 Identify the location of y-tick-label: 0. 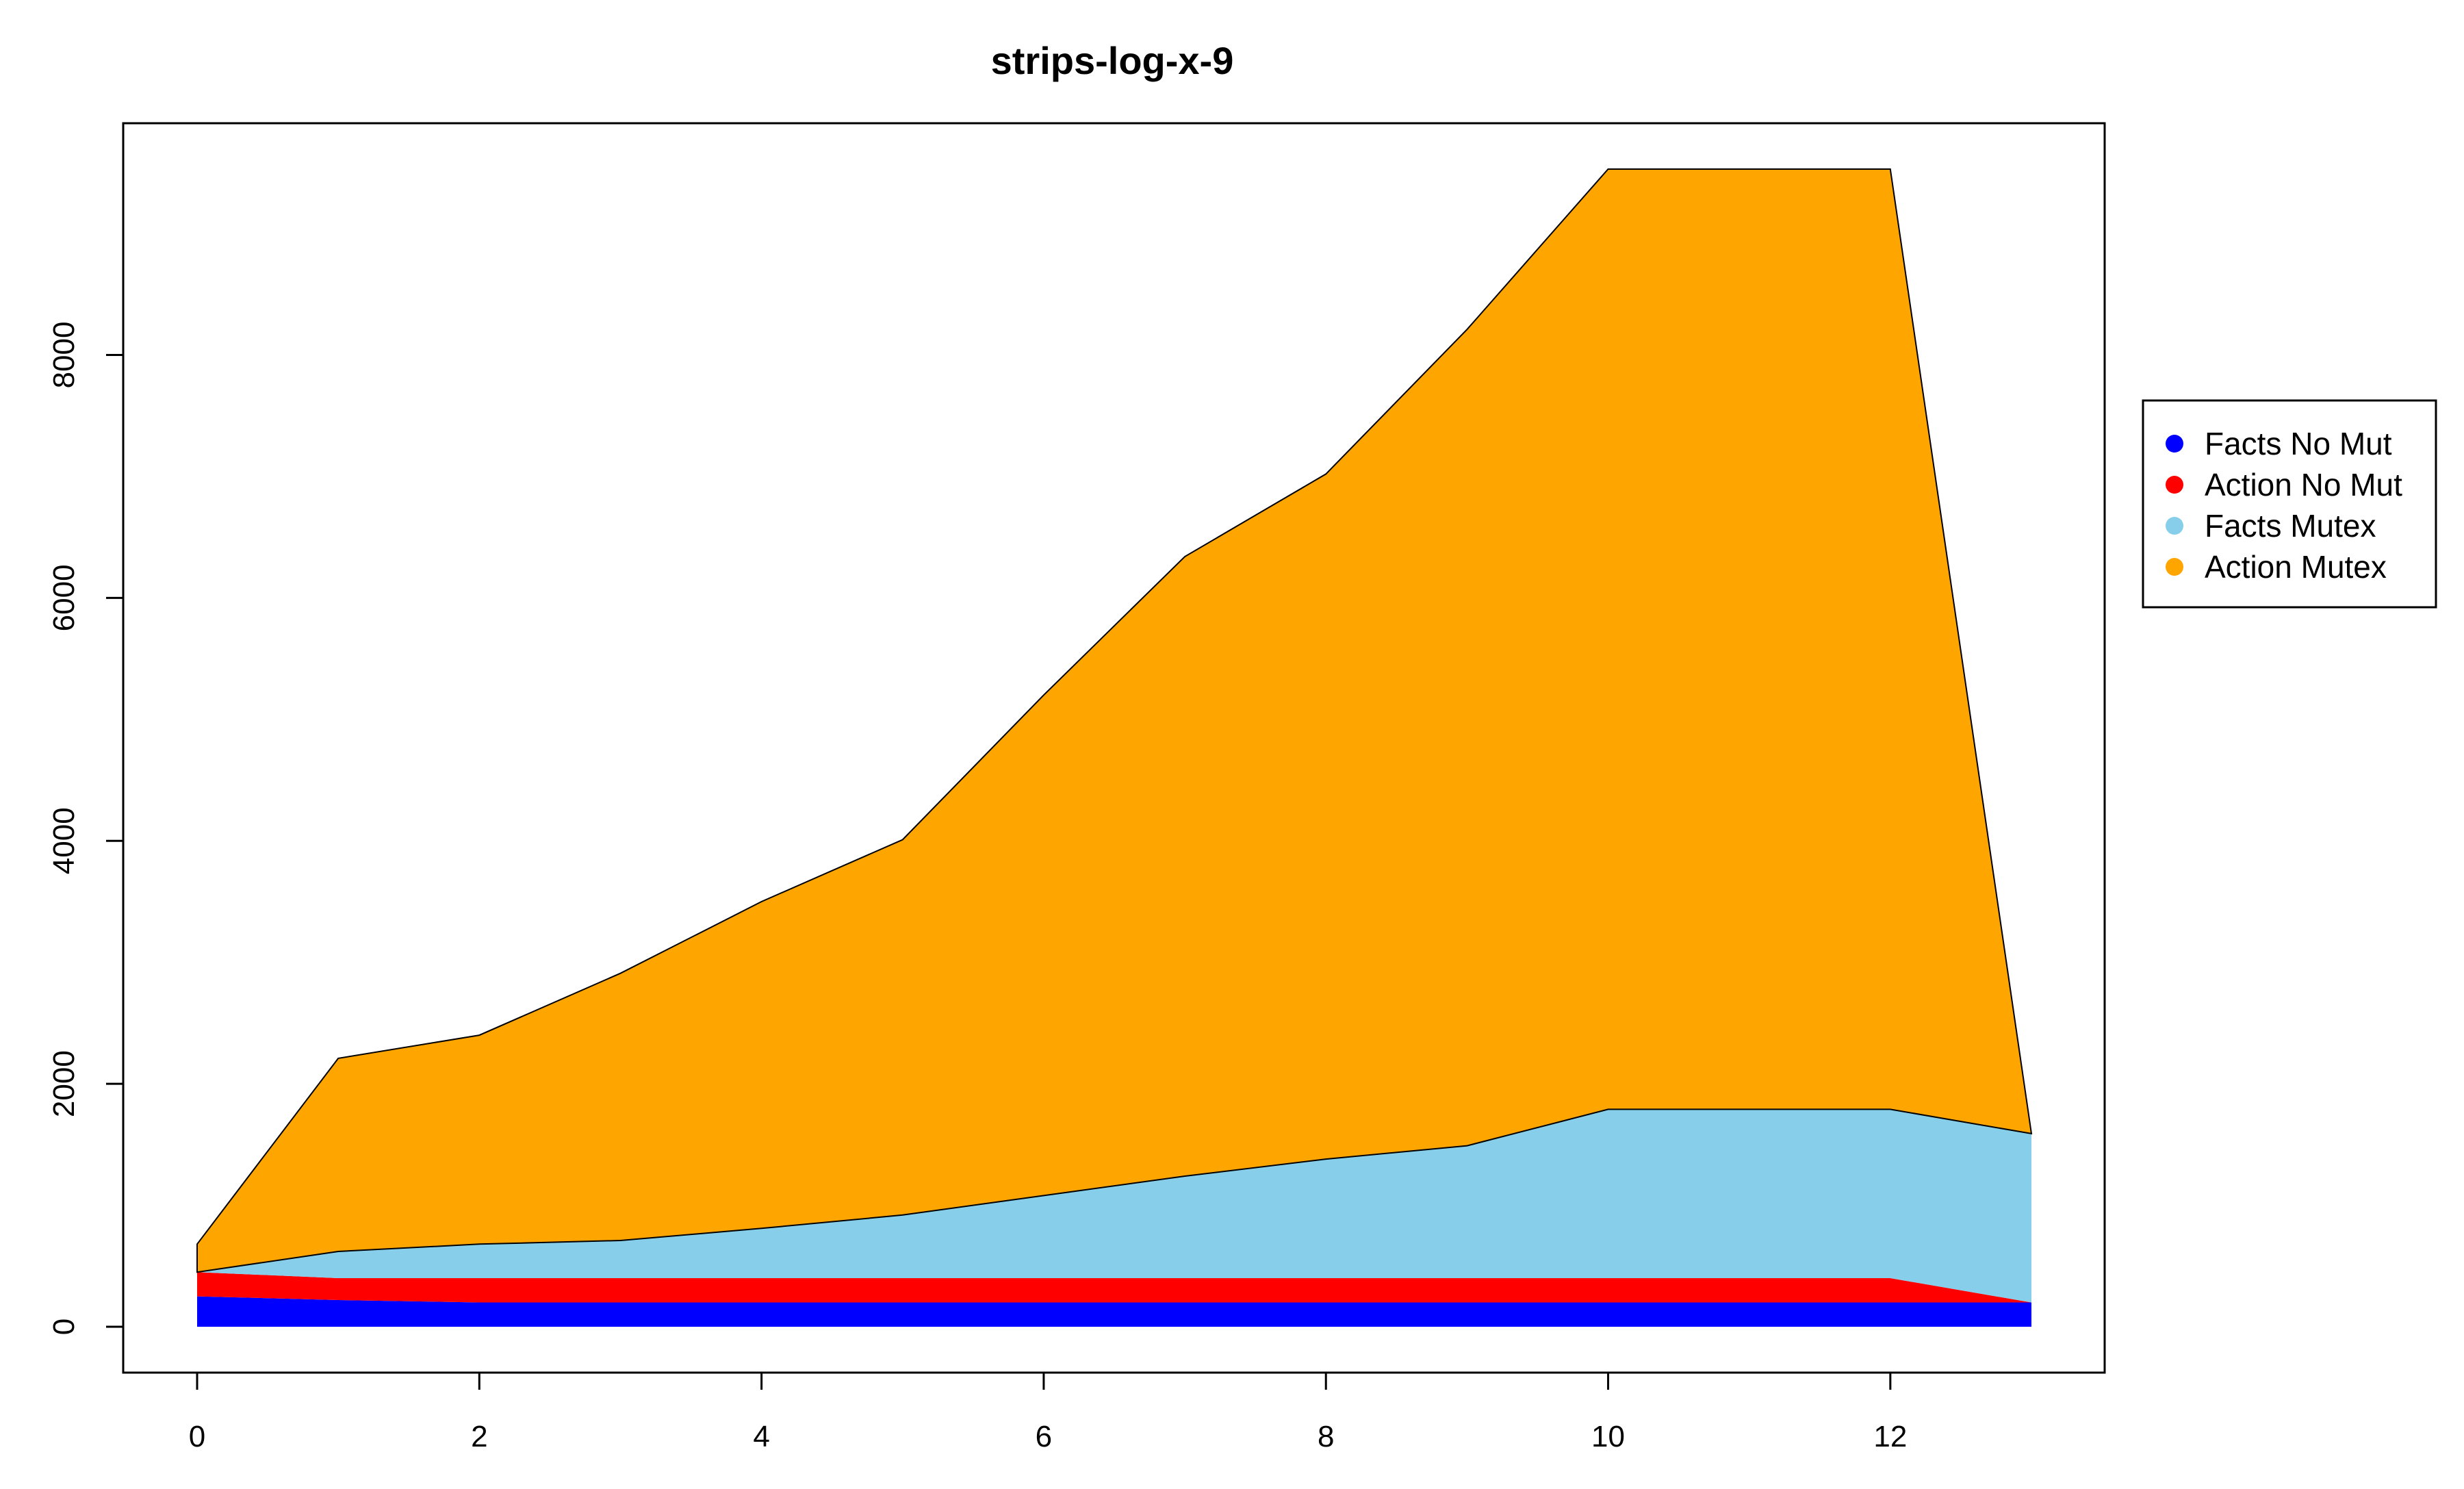
(64, 1327).